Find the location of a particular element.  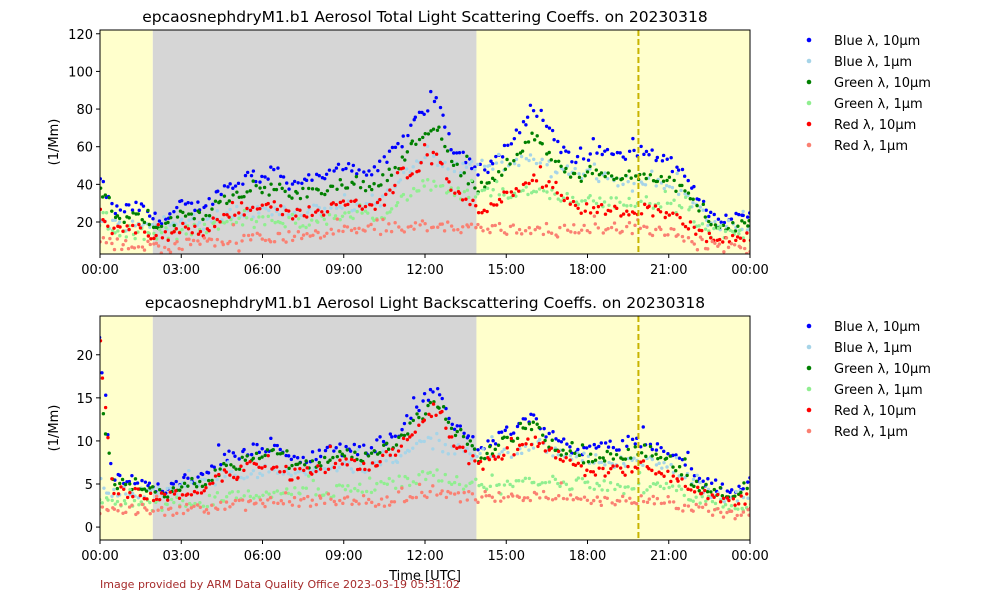

y-tick-label: 20 is located at coordinates (84, 356).